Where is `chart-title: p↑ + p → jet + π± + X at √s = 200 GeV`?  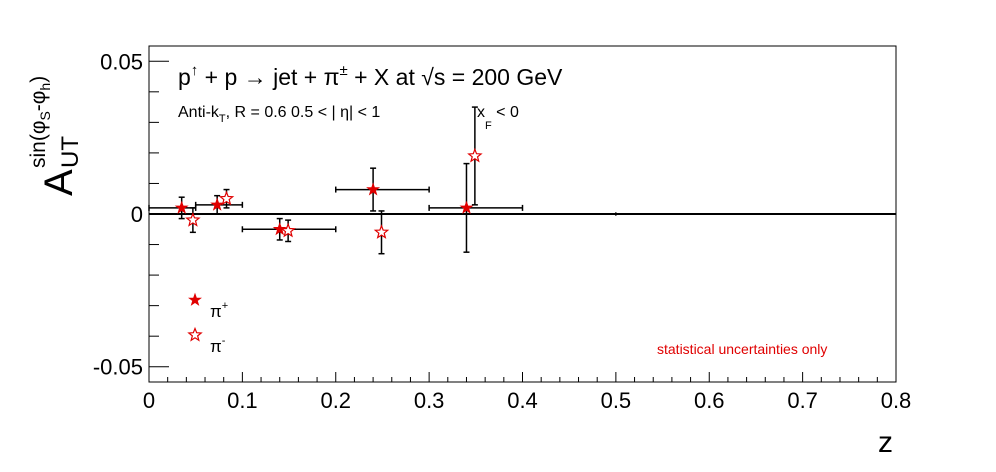
chart-title: p↑ + p → jet + π± + X at √s = 200 GeV is located at coordinates (370, 76).